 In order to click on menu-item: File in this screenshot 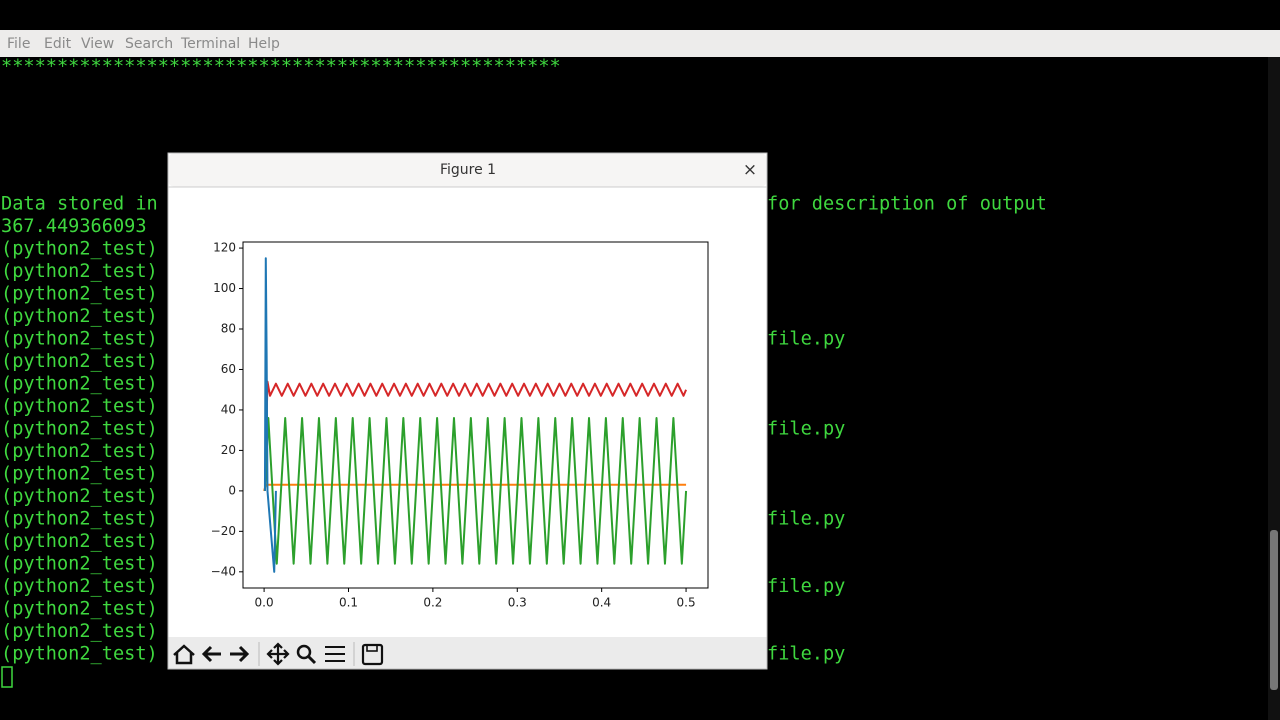, I will do `click(18, 44)`.